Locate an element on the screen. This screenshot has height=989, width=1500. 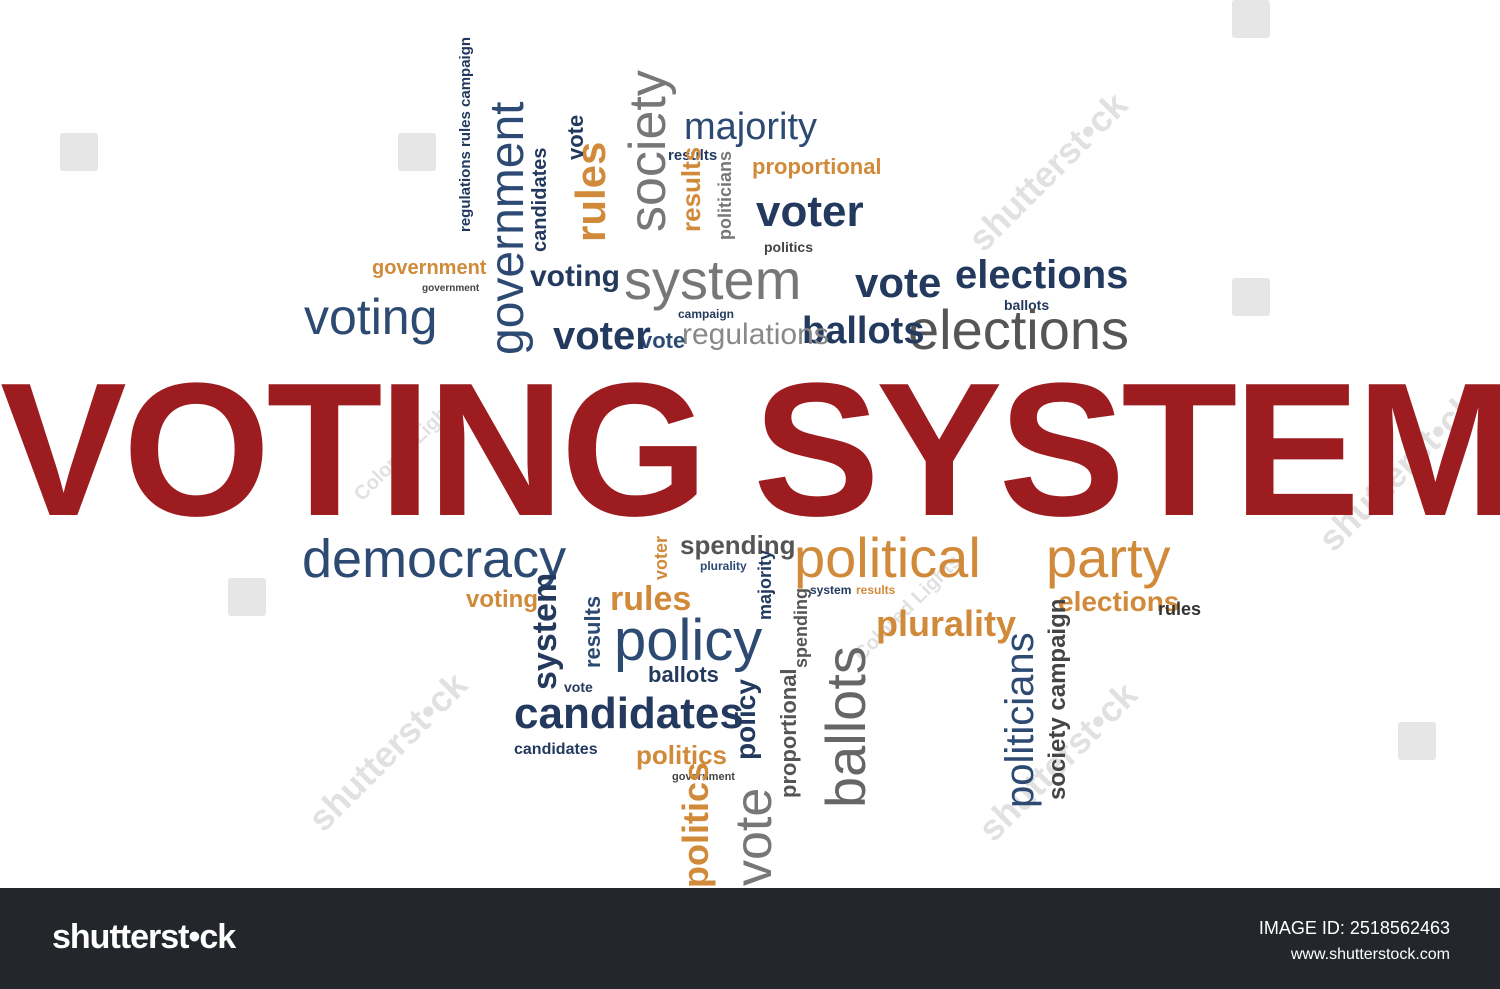
word-regulations: regulations is located at coordinates (755, 334).